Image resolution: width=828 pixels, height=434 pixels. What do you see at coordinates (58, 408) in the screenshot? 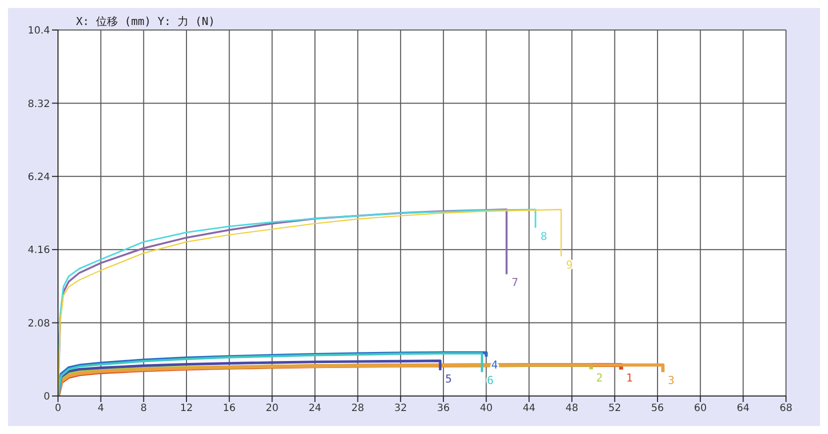
I see `x-tick-label: 0` at bounding box center [58, 408].